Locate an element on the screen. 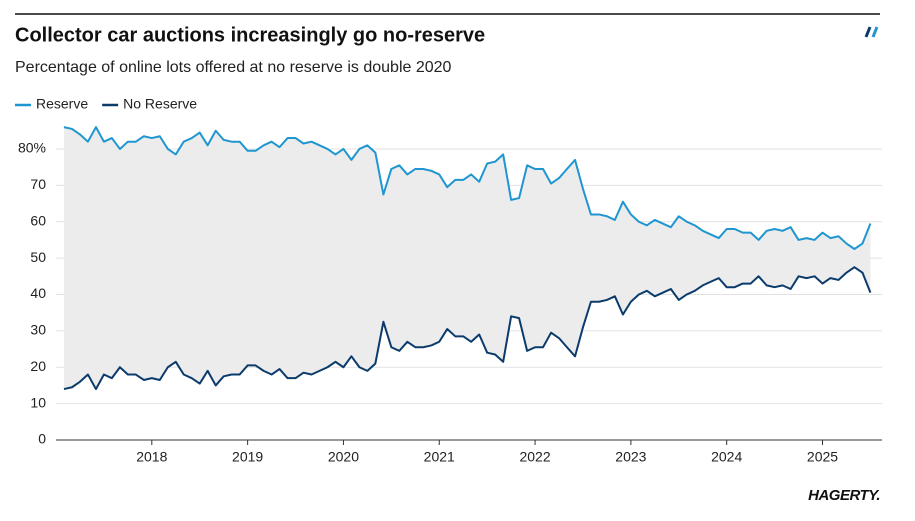  y-tick-label: 0 is located at coordinates (42, 439).